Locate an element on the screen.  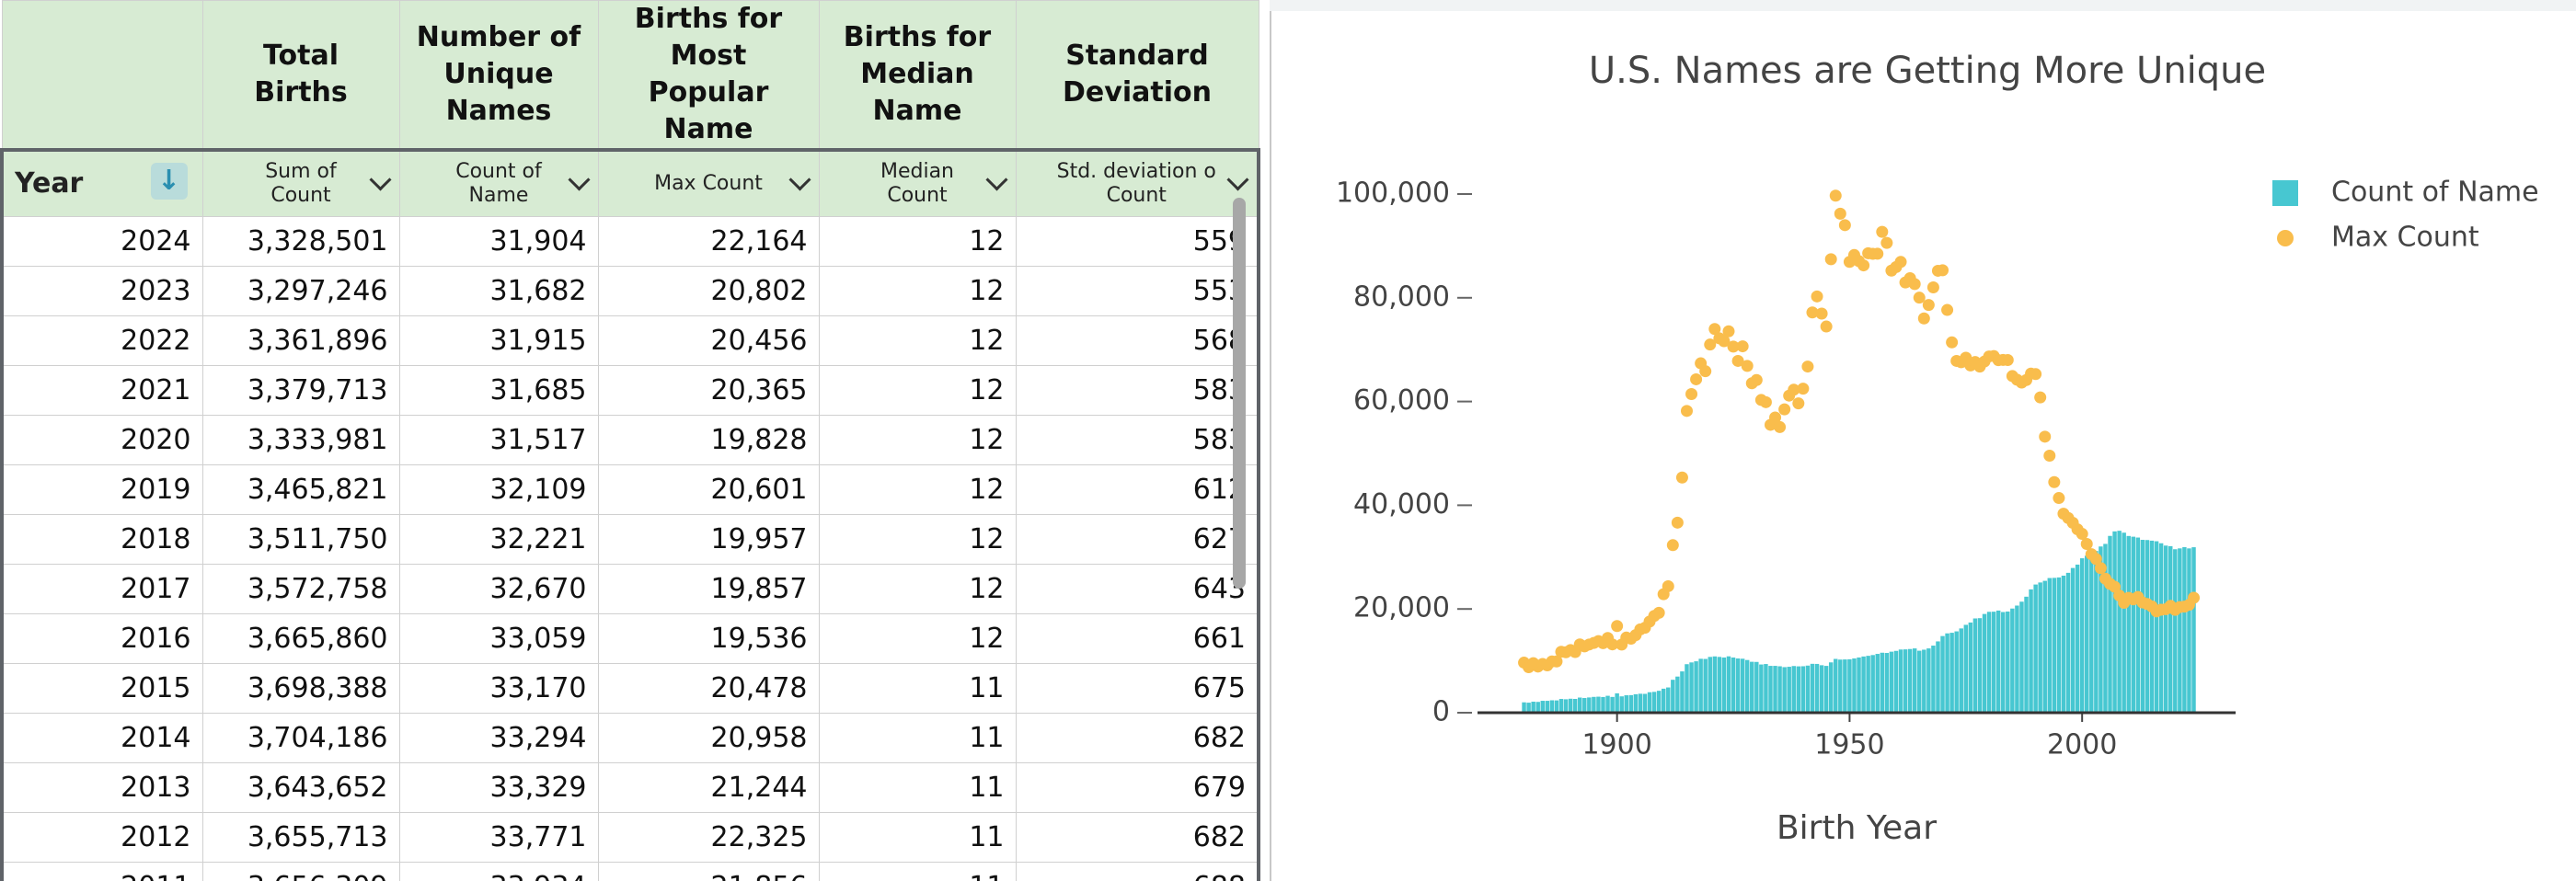
table-cell: 2016 is located at coordinates (101, 638).